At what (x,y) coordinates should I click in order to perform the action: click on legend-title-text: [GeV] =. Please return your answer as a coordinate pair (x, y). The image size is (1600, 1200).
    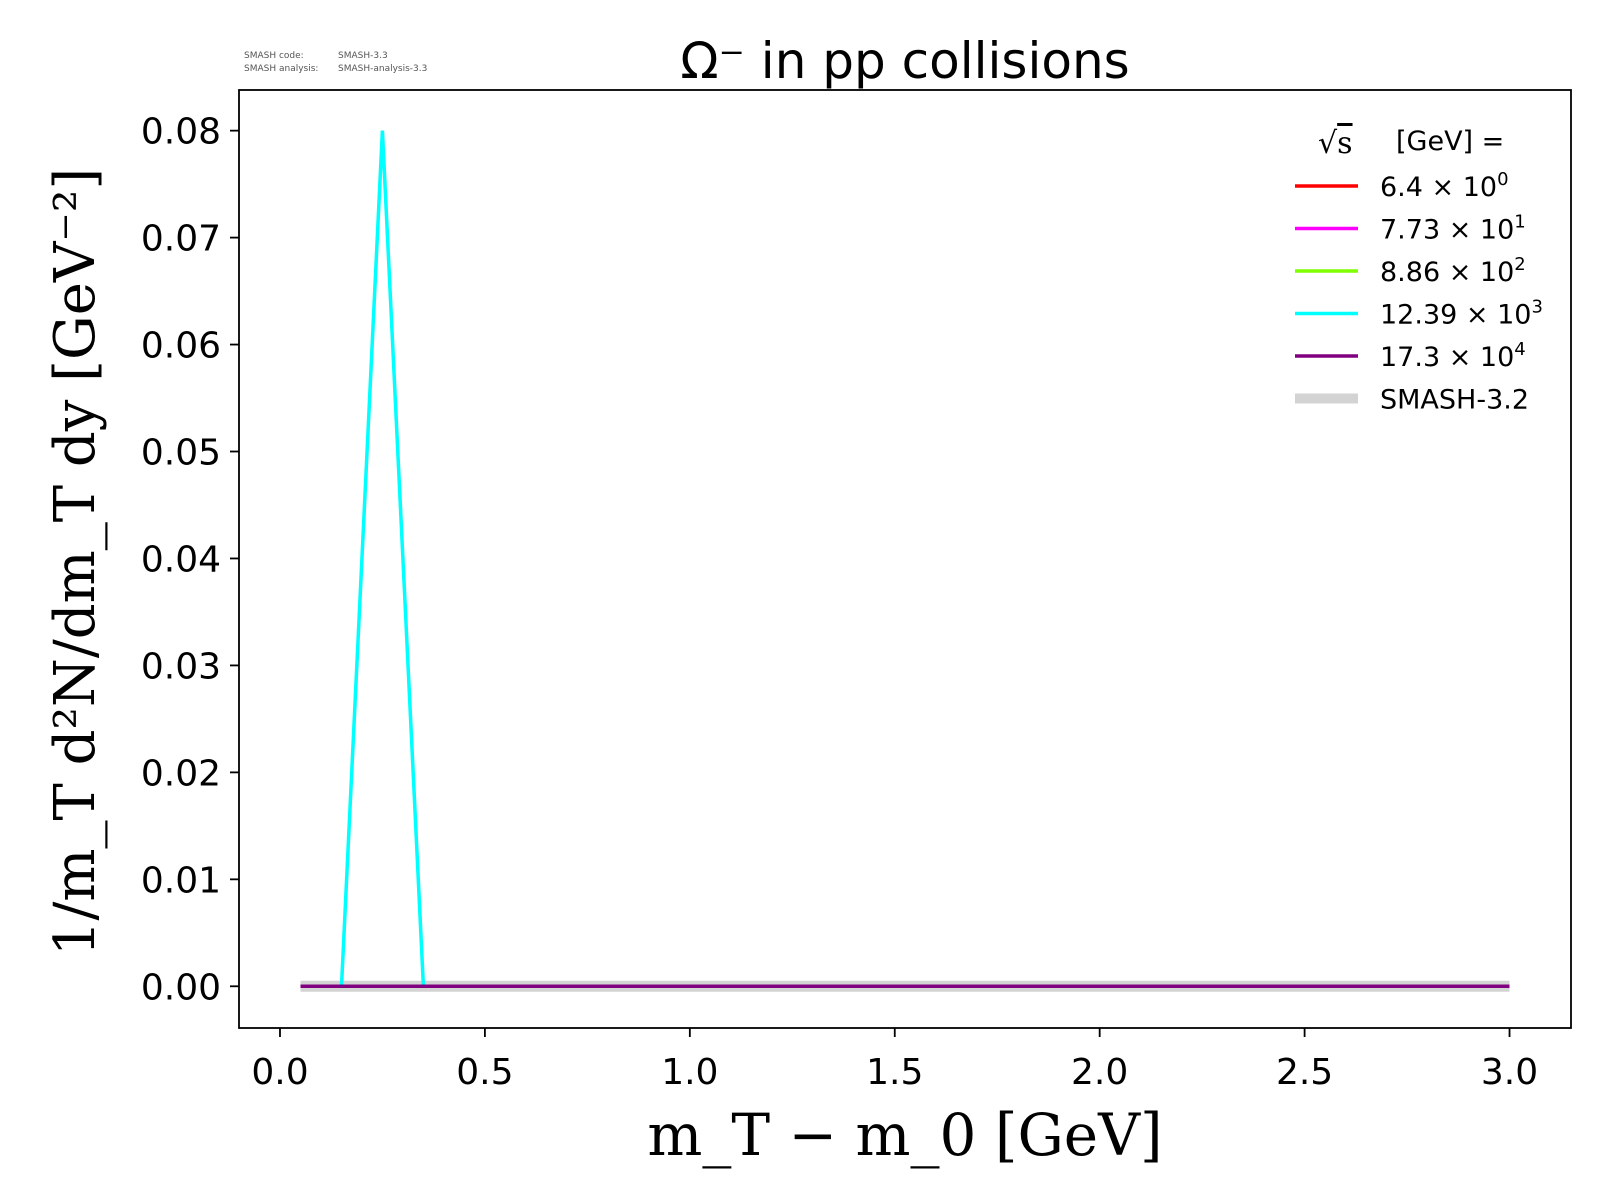
    Looking at the image, I should click on (1450, 141).